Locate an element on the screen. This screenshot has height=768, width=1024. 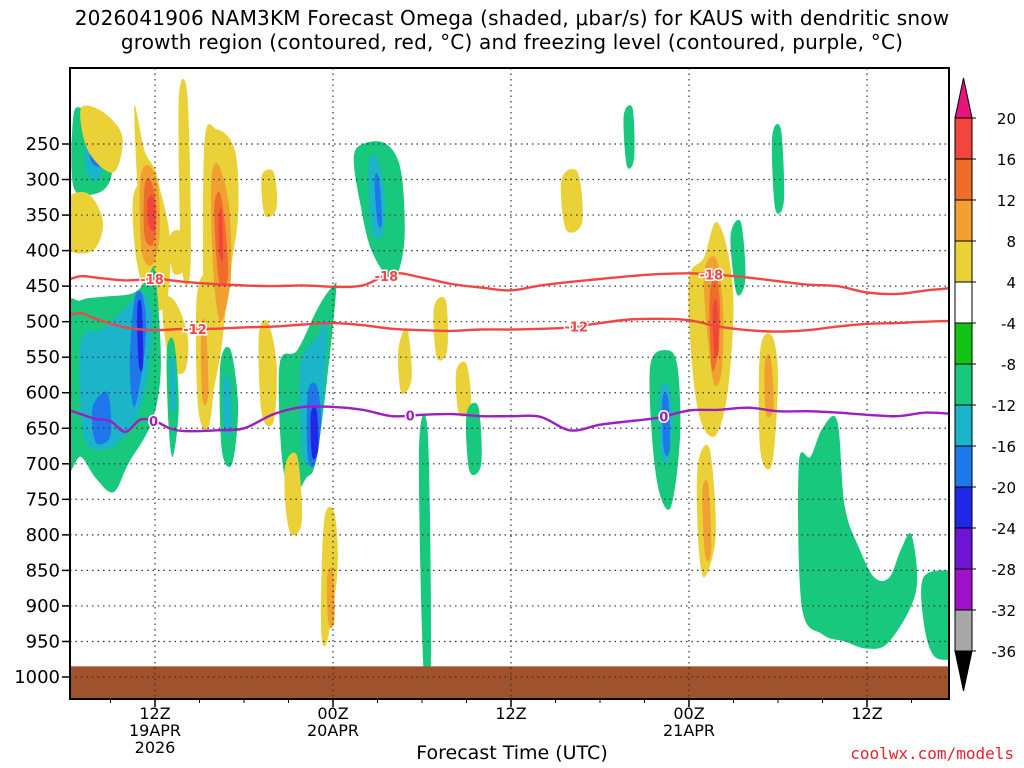
x-axis-title: Forecast Time (UTC) is located at coordinates (512, 753).